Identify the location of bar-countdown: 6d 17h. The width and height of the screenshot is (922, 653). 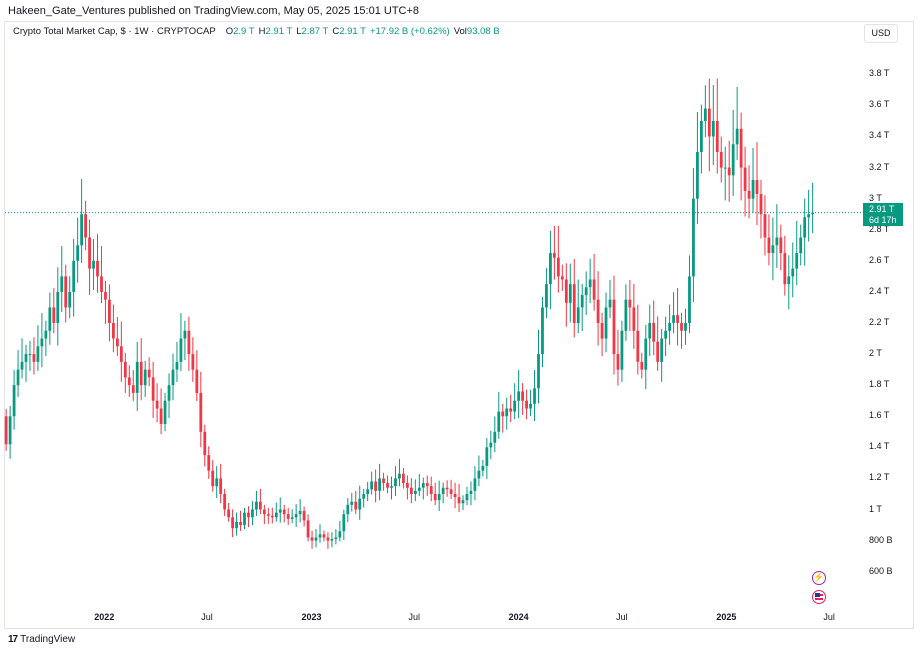
(883, 220).